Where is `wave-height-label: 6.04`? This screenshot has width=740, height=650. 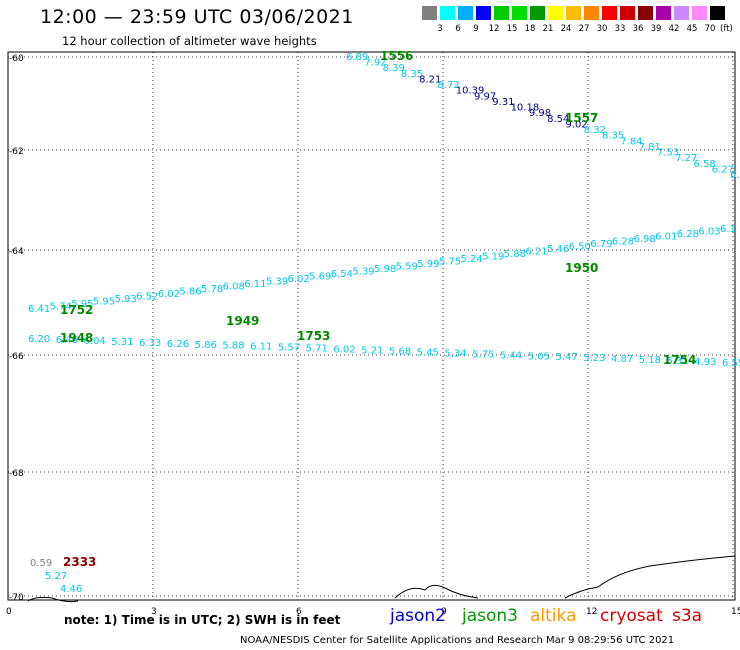 wave-height-label: 6.04 is located at coordinates (95, 341).